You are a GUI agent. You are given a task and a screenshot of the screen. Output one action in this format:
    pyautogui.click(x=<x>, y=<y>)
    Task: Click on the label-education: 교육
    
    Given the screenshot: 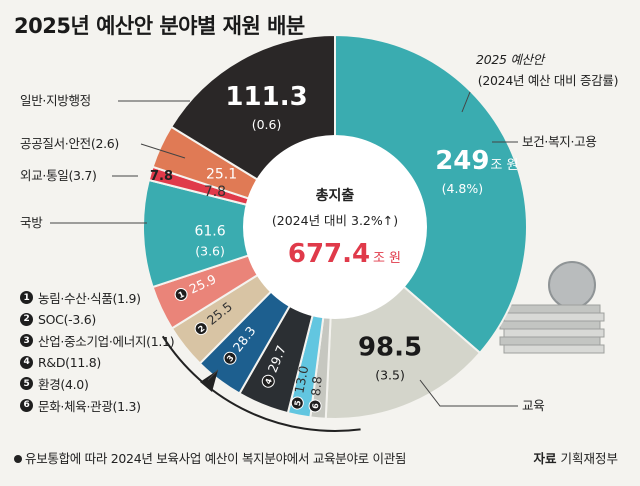 What is the action you would take?
    pyautogui.click(x=533, y=405)
    